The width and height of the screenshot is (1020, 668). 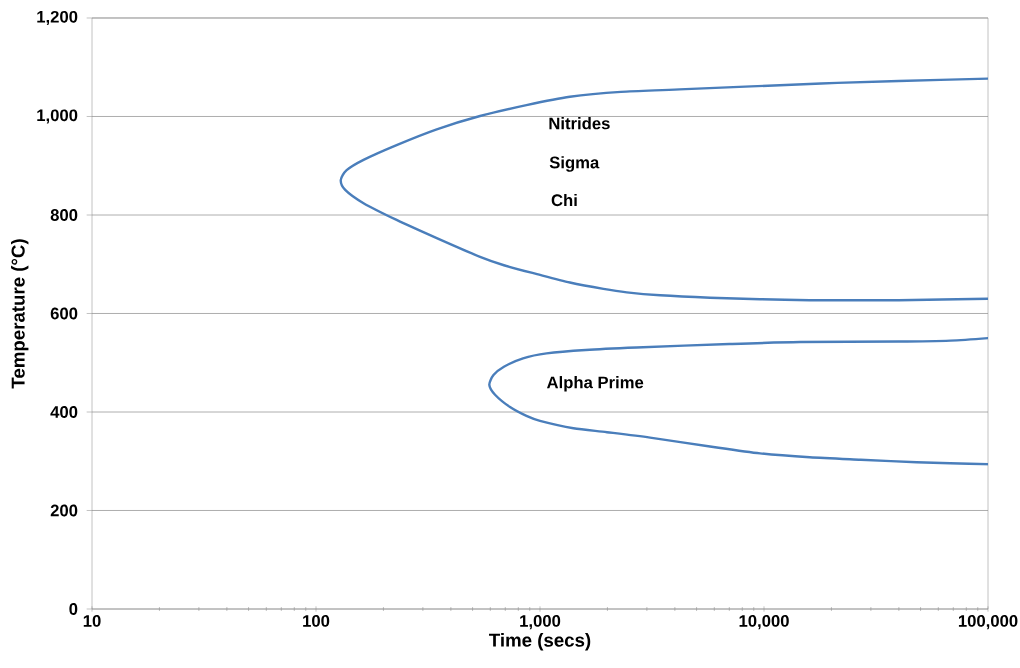 I want to click on y-tick-label: 0, so click(x=73, y=609).